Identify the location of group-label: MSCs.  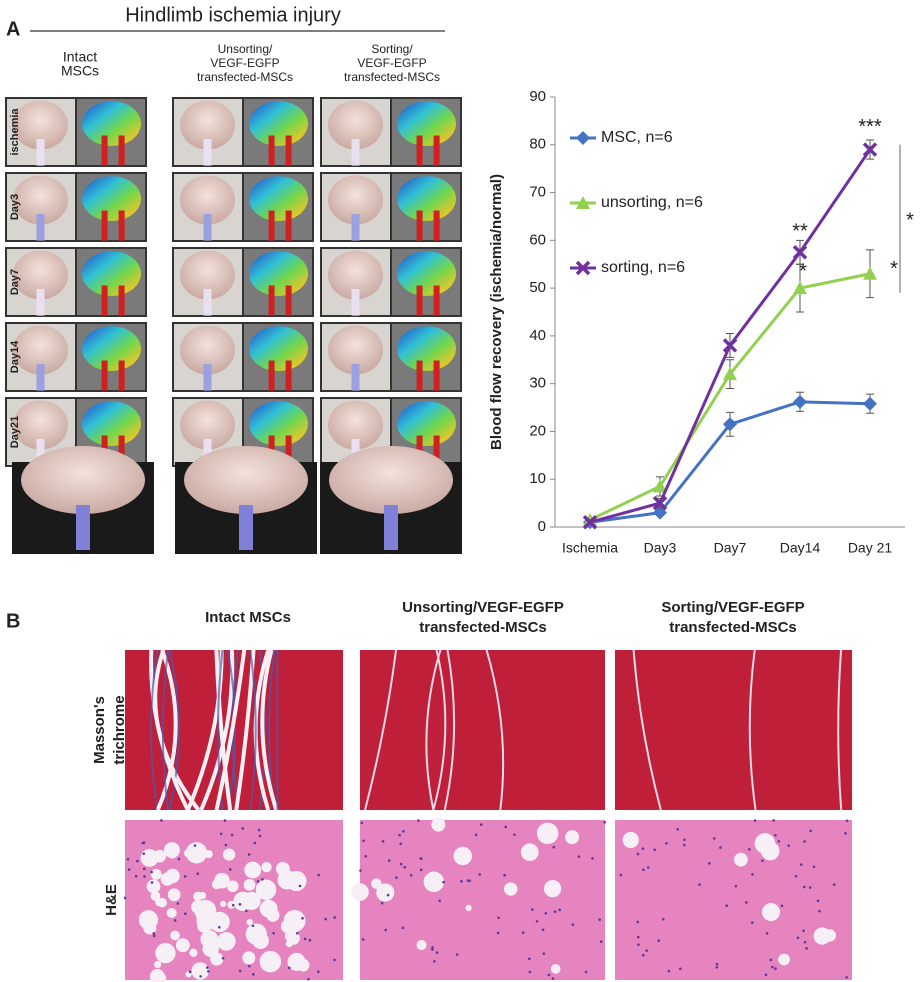
(80, 71).